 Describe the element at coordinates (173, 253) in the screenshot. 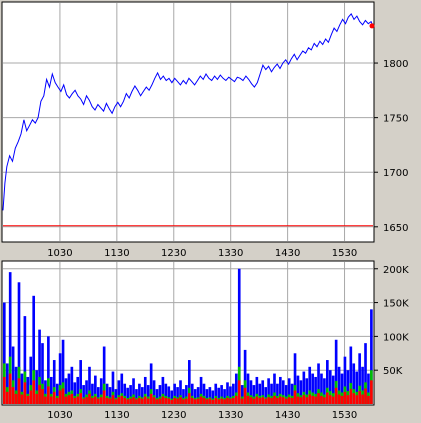

I see `price-x-tick-label: 1230` at that location.